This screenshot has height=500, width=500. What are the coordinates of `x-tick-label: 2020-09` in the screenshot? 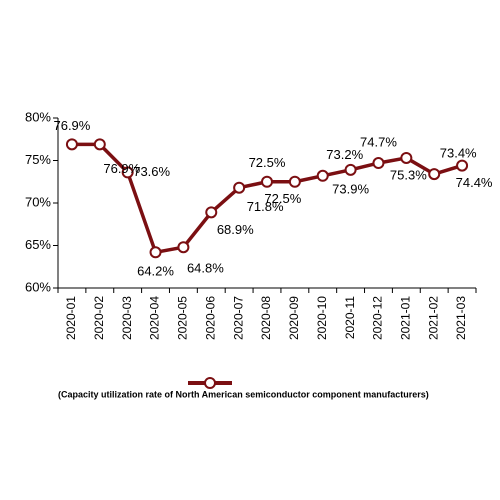 It's located at (294, 318).